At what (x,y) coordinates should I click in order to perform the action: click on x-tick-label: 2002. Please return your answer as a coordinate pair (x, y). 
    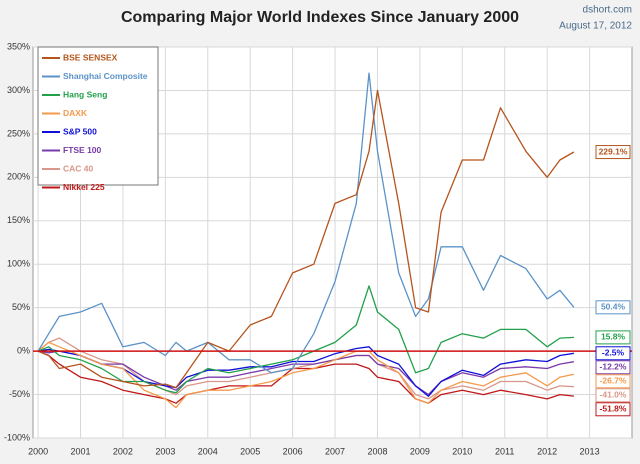
    Looking at the image, I should click on (123, 451).